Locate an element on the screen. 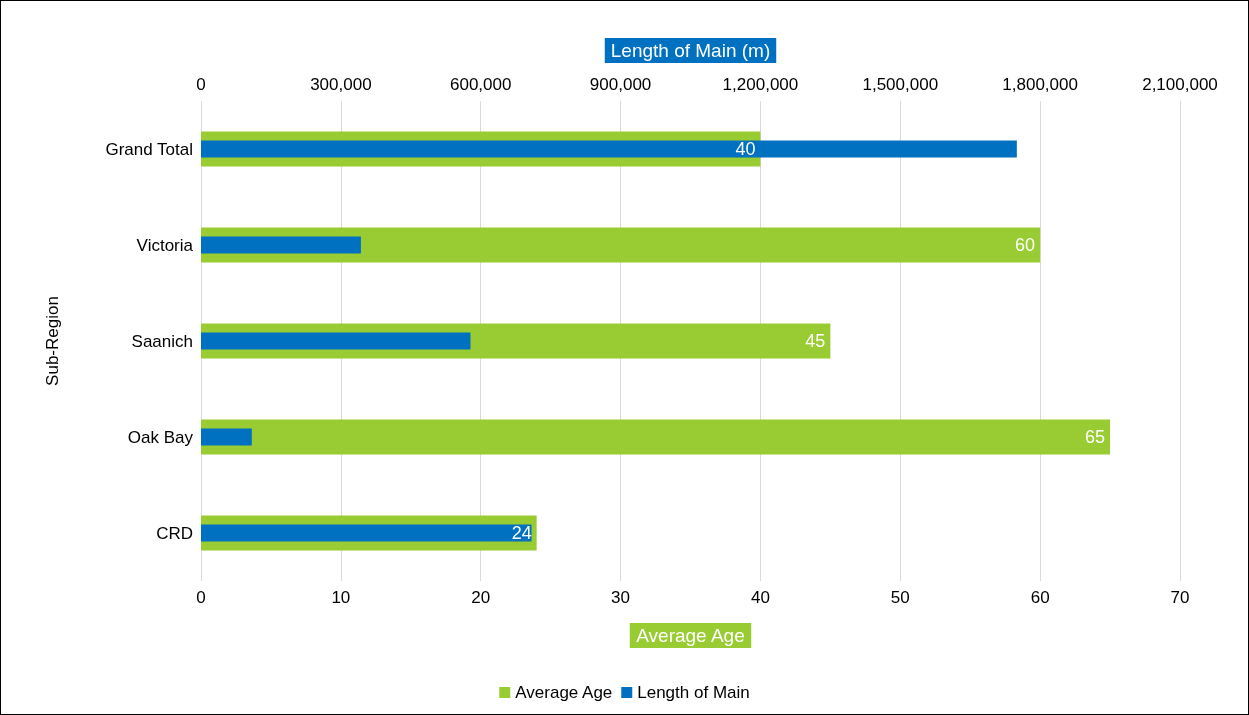 The image size is (1249, 715). y-tick-label: CRD is located at coordinates (174, 533).